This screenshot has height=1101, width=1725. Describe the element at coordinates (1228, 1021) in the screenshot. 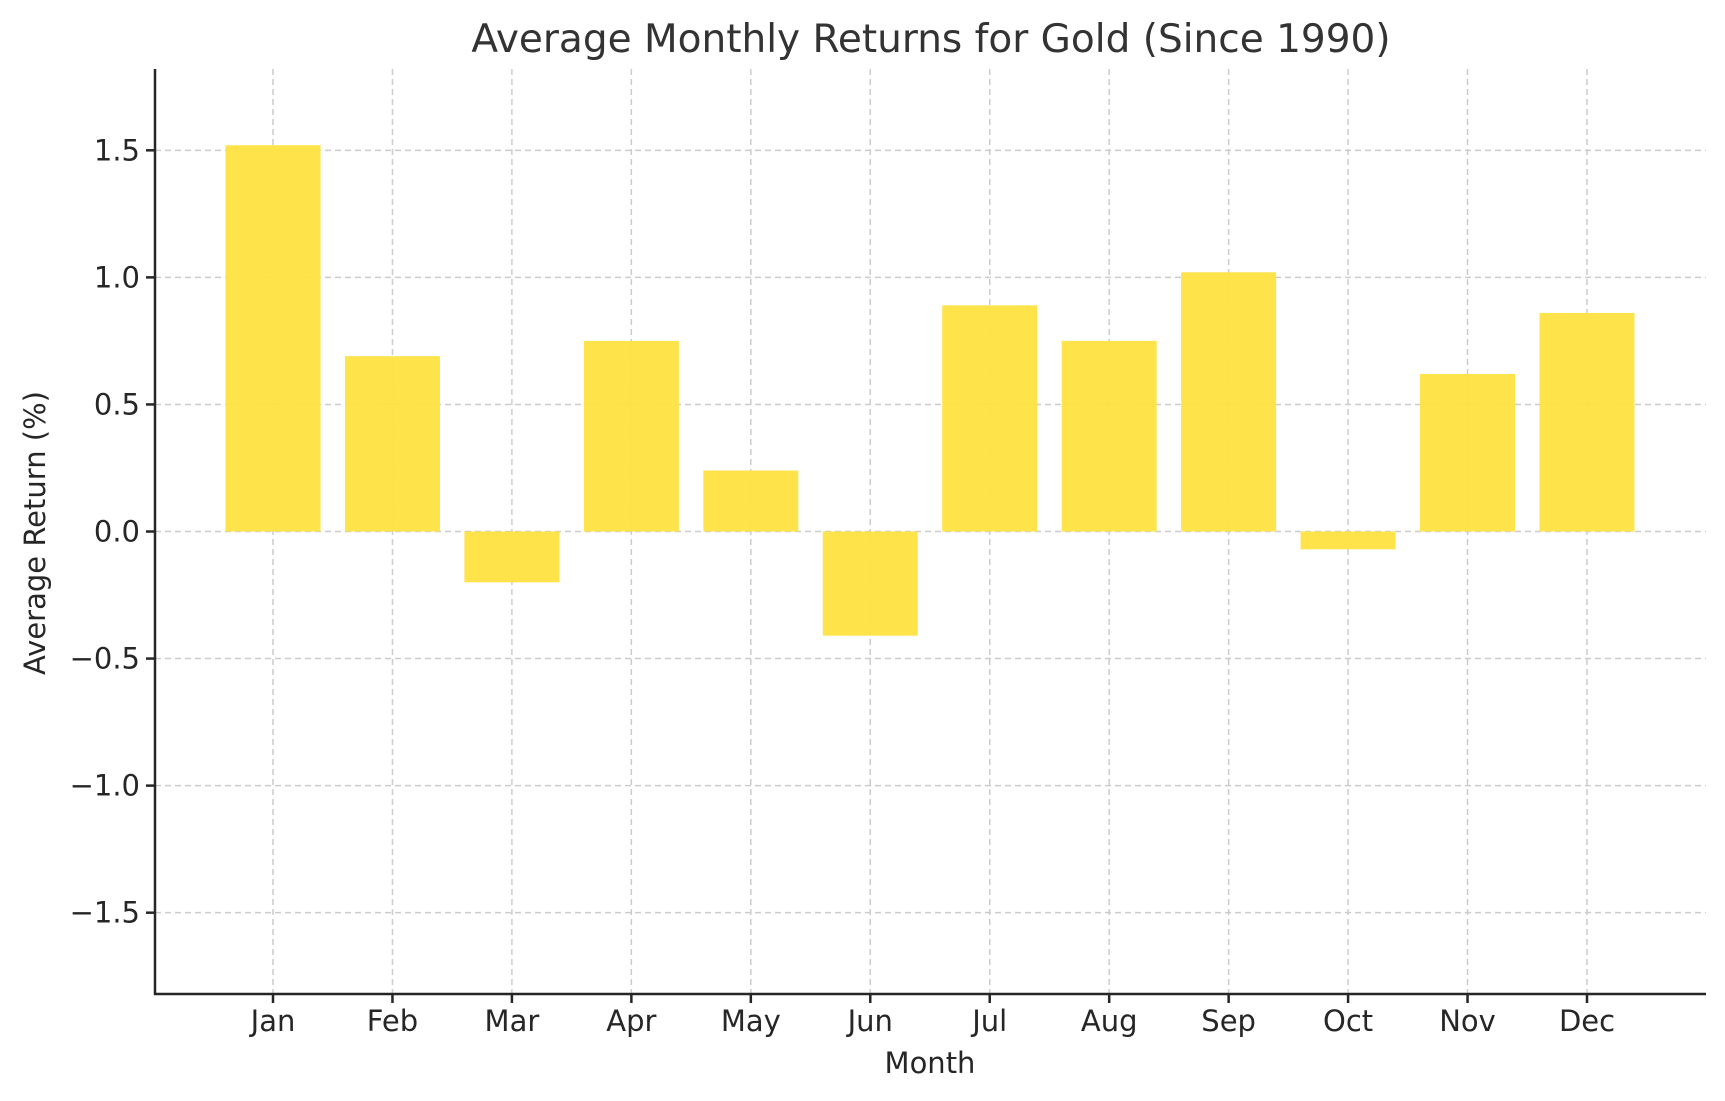

I see `x-tick-label: Sep` at that location.